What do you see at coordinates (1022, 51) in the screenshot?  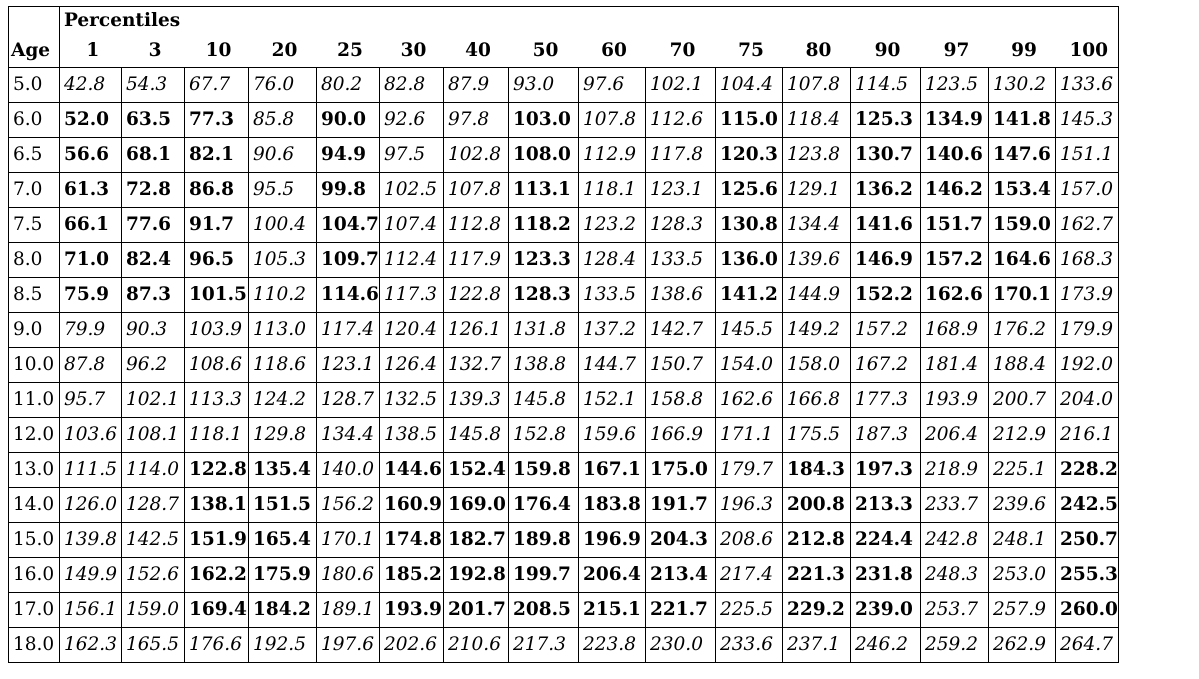 I see `percentile-column-header: 99` at bounding box center [1022, 51].